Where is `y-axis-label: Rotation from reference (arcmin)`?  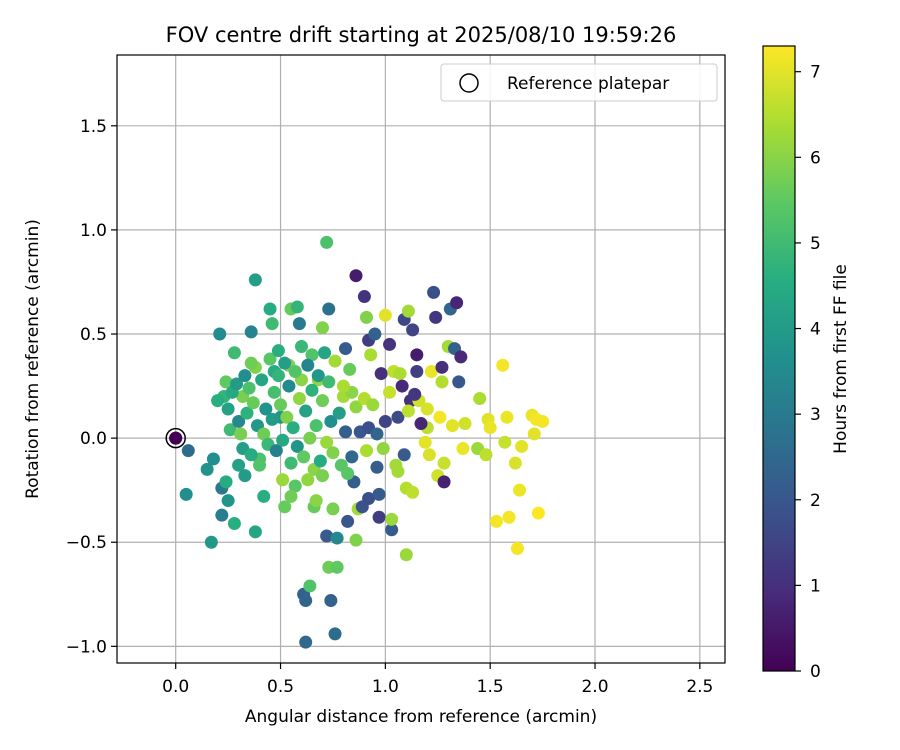 y-axis-label: Rotation from reference (arcmin) is located at coordinates (33, 359).